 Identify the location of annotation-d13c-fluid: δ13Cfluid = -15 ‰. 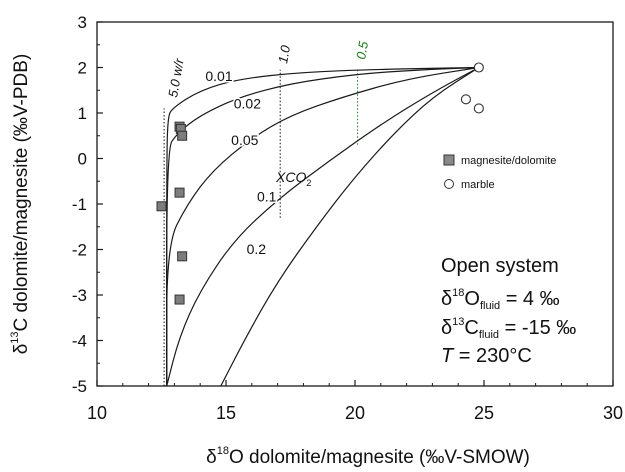
(508, 328).